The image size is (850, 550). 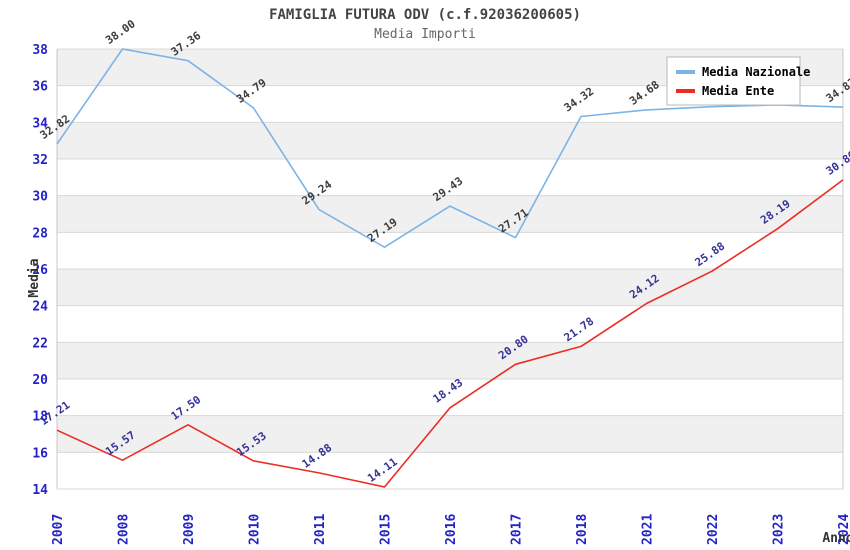 I want to click on data-label: 38.00, so click(x=120, y=32).